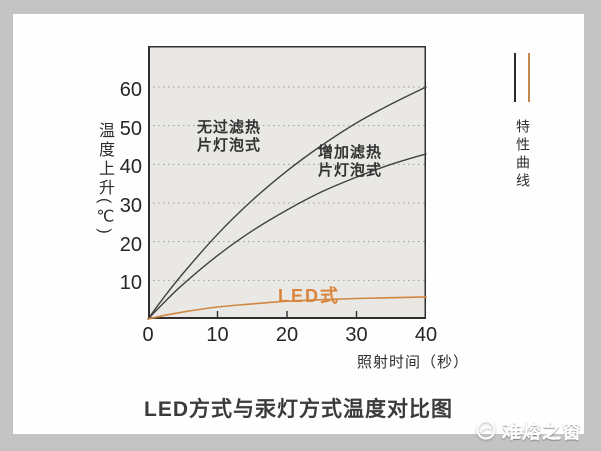 The height and width of the screenshot is (451, 601). Describe the element at coordinates (426, 335) in the screenshot. I see `x-tick-label: 40` at that location.